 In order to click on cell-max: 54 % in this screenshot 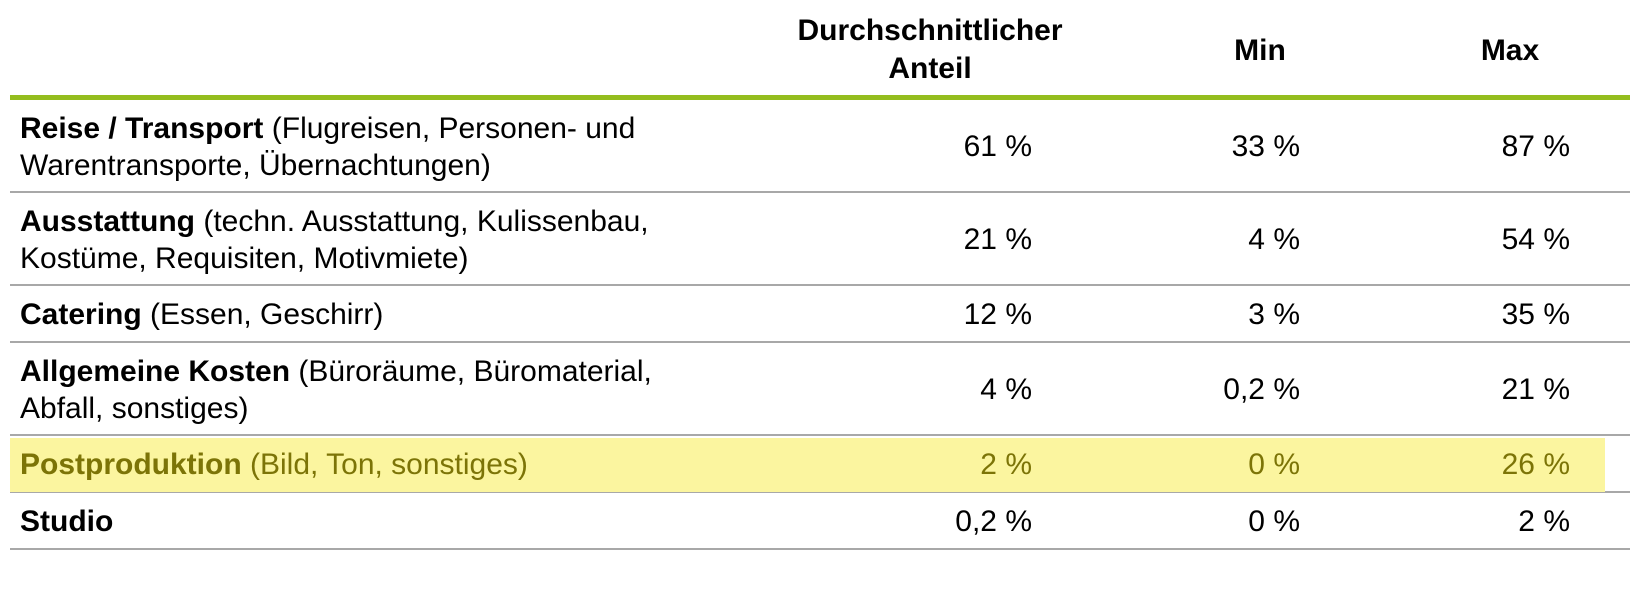, I will do `click(1535, 239)`.